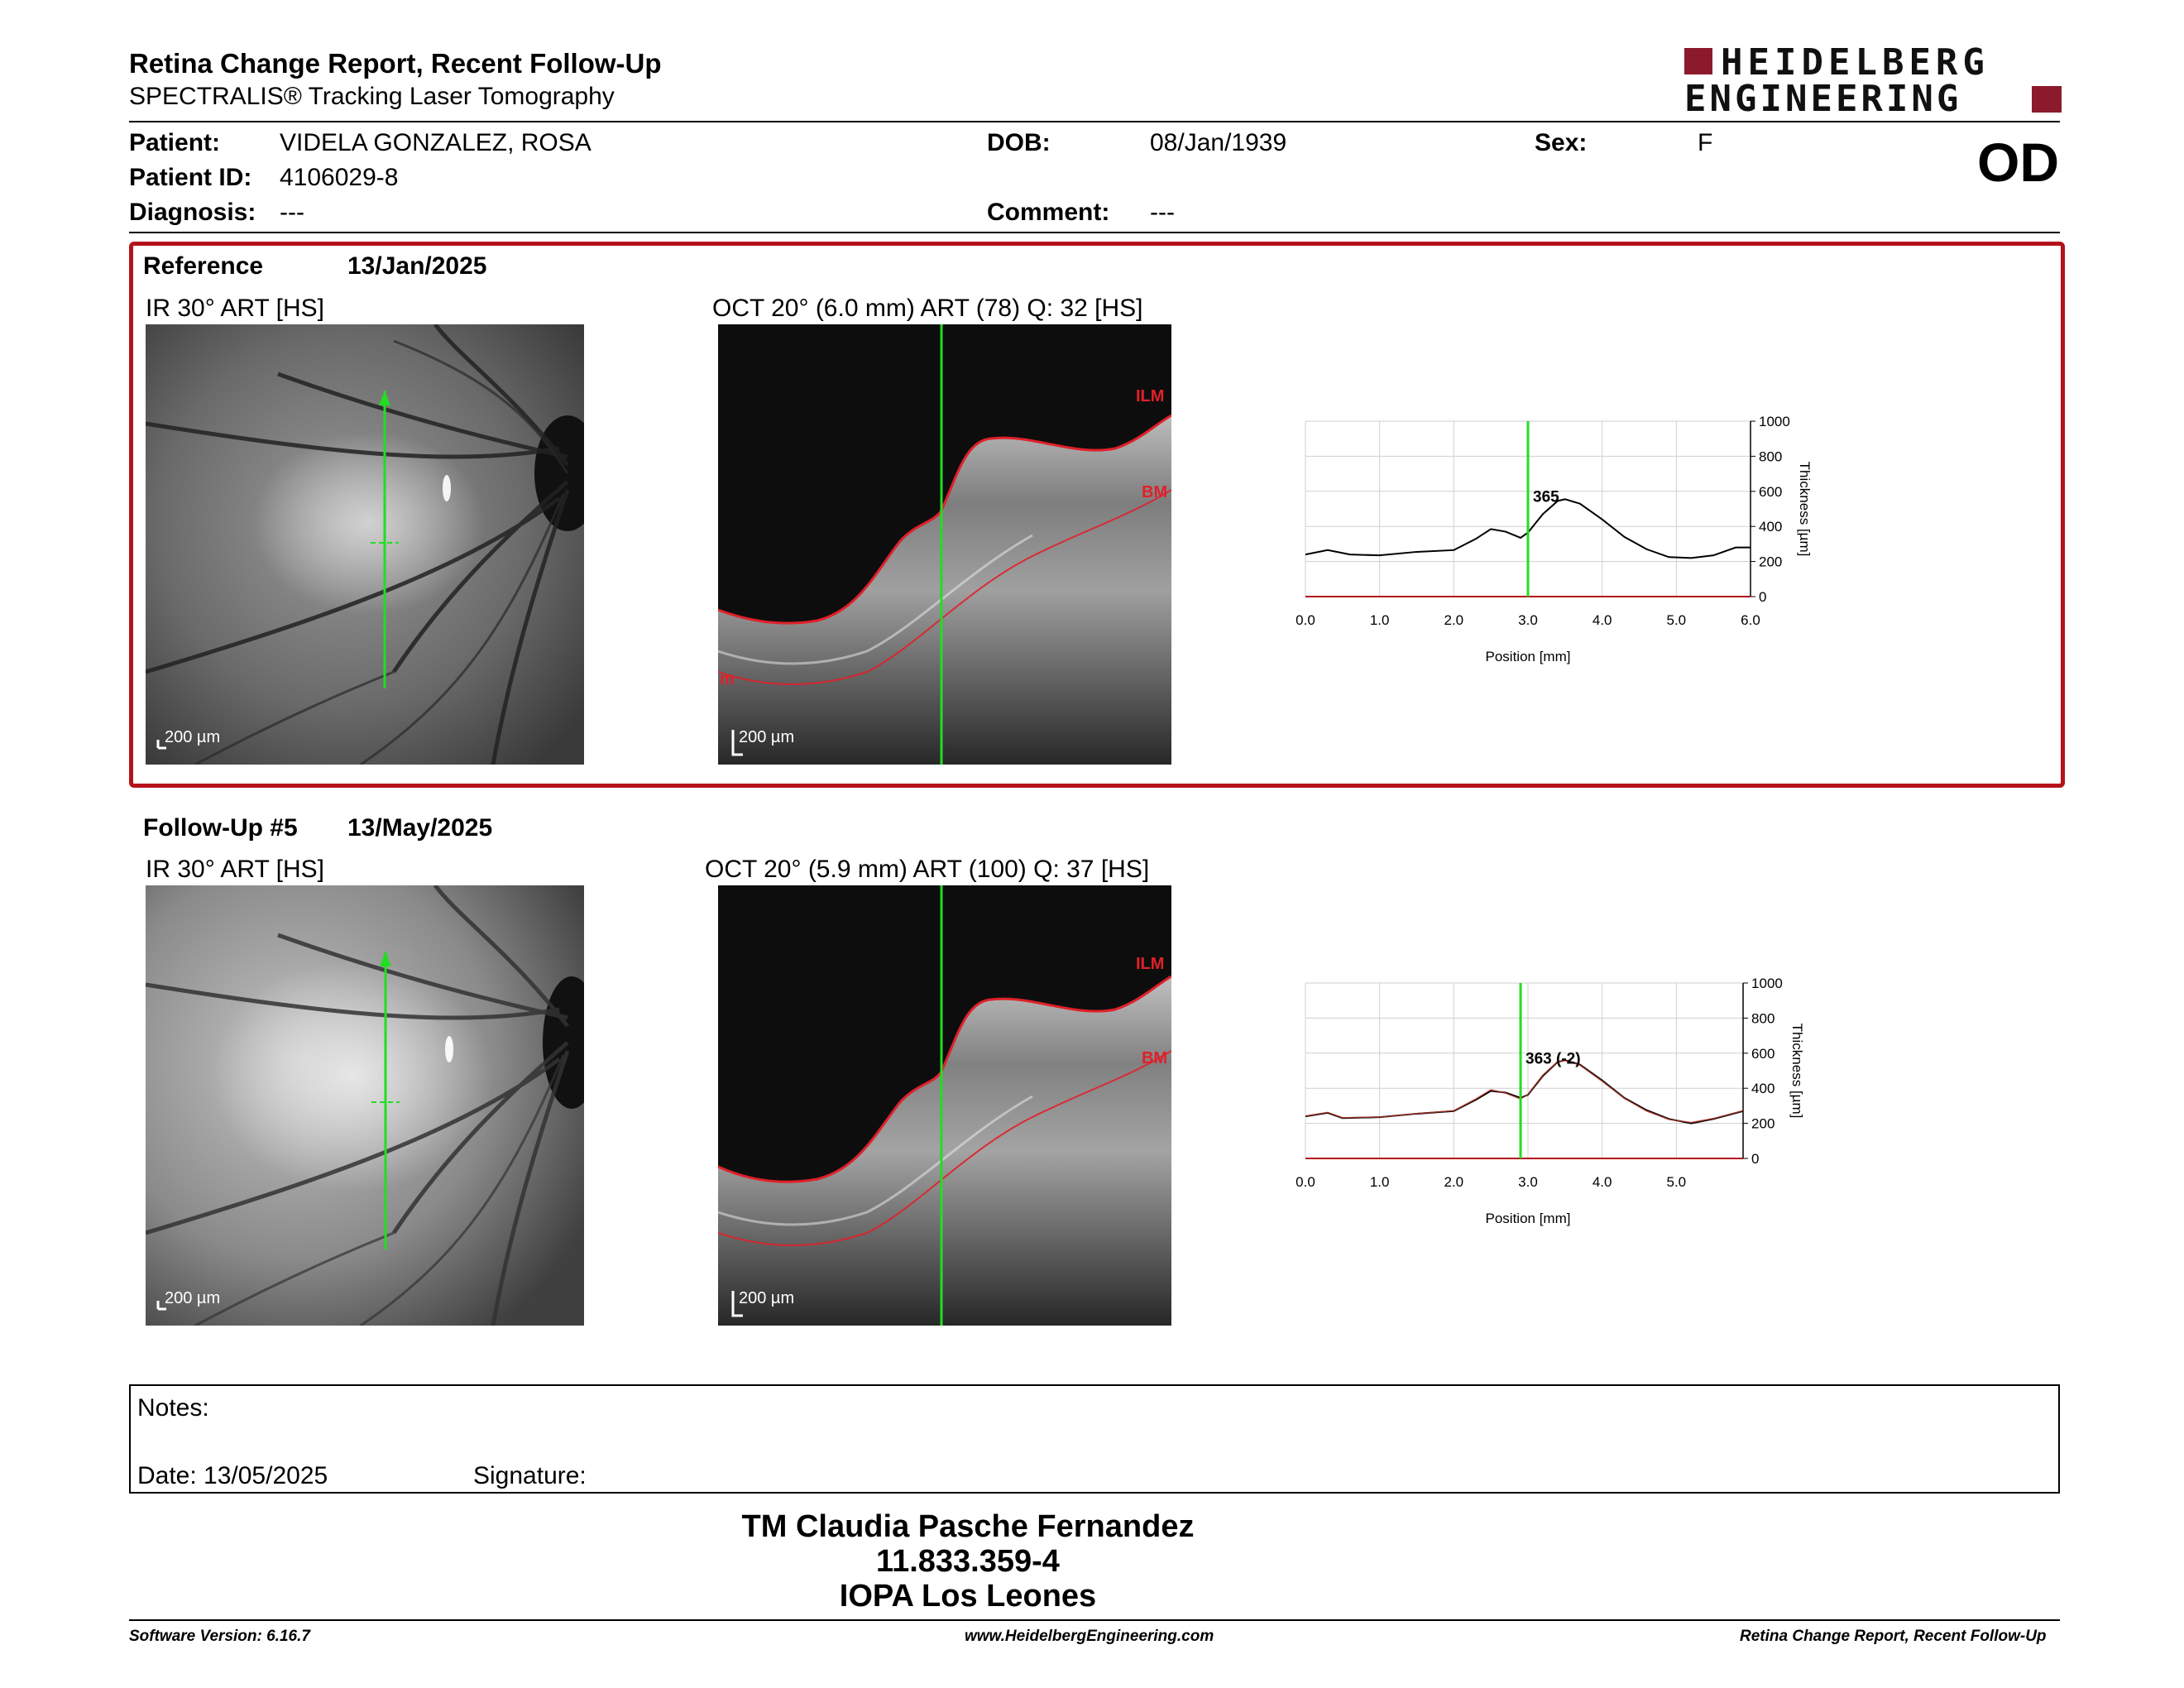  What do you see at coordinates (365, 1105) in the screenshot?
I see `followup-ir-image: 200 µm` at bounding box center [365, 1105].